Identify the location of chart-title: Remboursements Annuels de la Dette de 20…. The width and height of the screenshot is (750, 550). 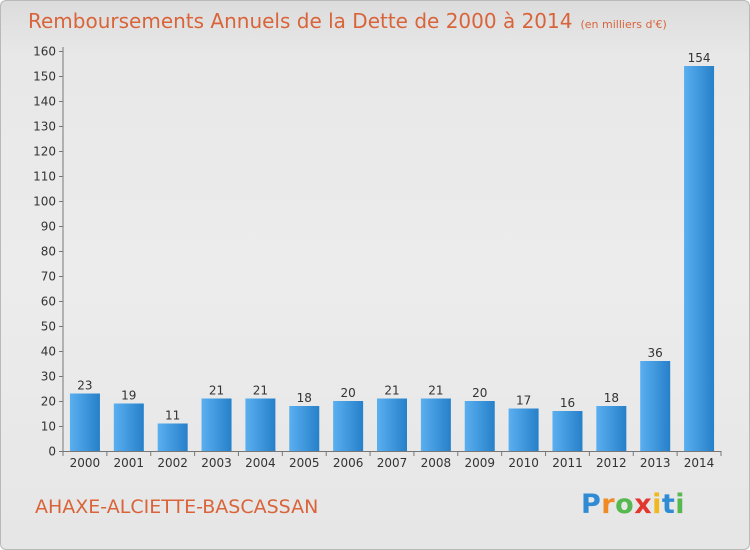
(347, 21).